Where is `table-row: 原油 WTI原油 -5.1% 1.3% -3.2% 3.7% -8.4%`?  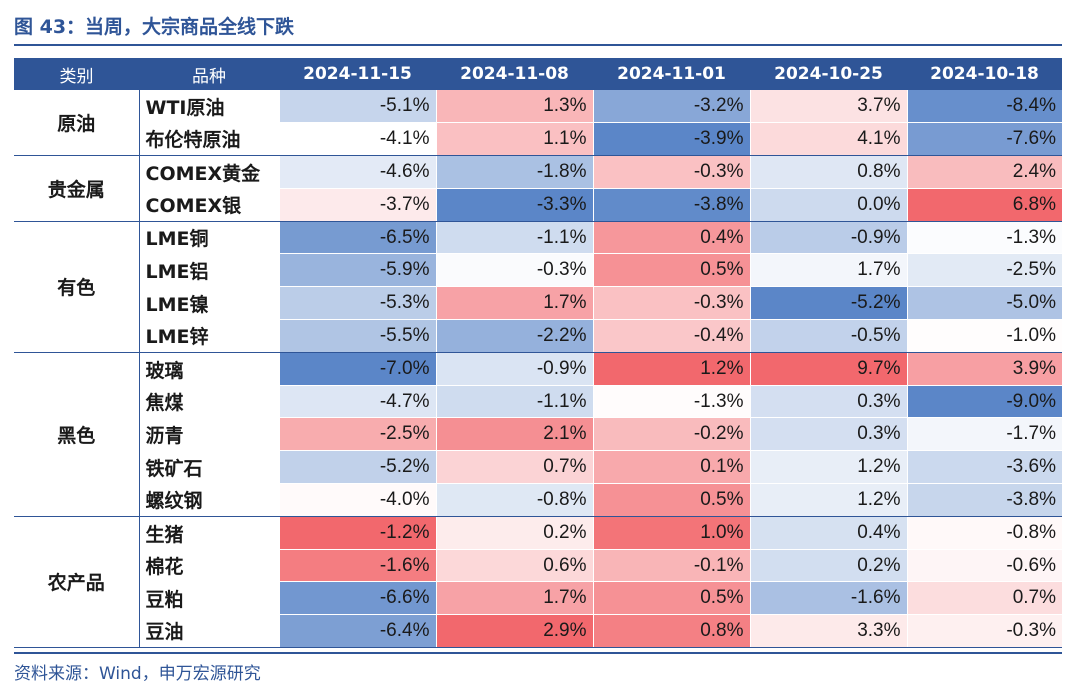
table-row: 原油 WTI原油 -5.1% 1.3% -3.2% 3.7% -8.4% is located at coordinates (538, 123).